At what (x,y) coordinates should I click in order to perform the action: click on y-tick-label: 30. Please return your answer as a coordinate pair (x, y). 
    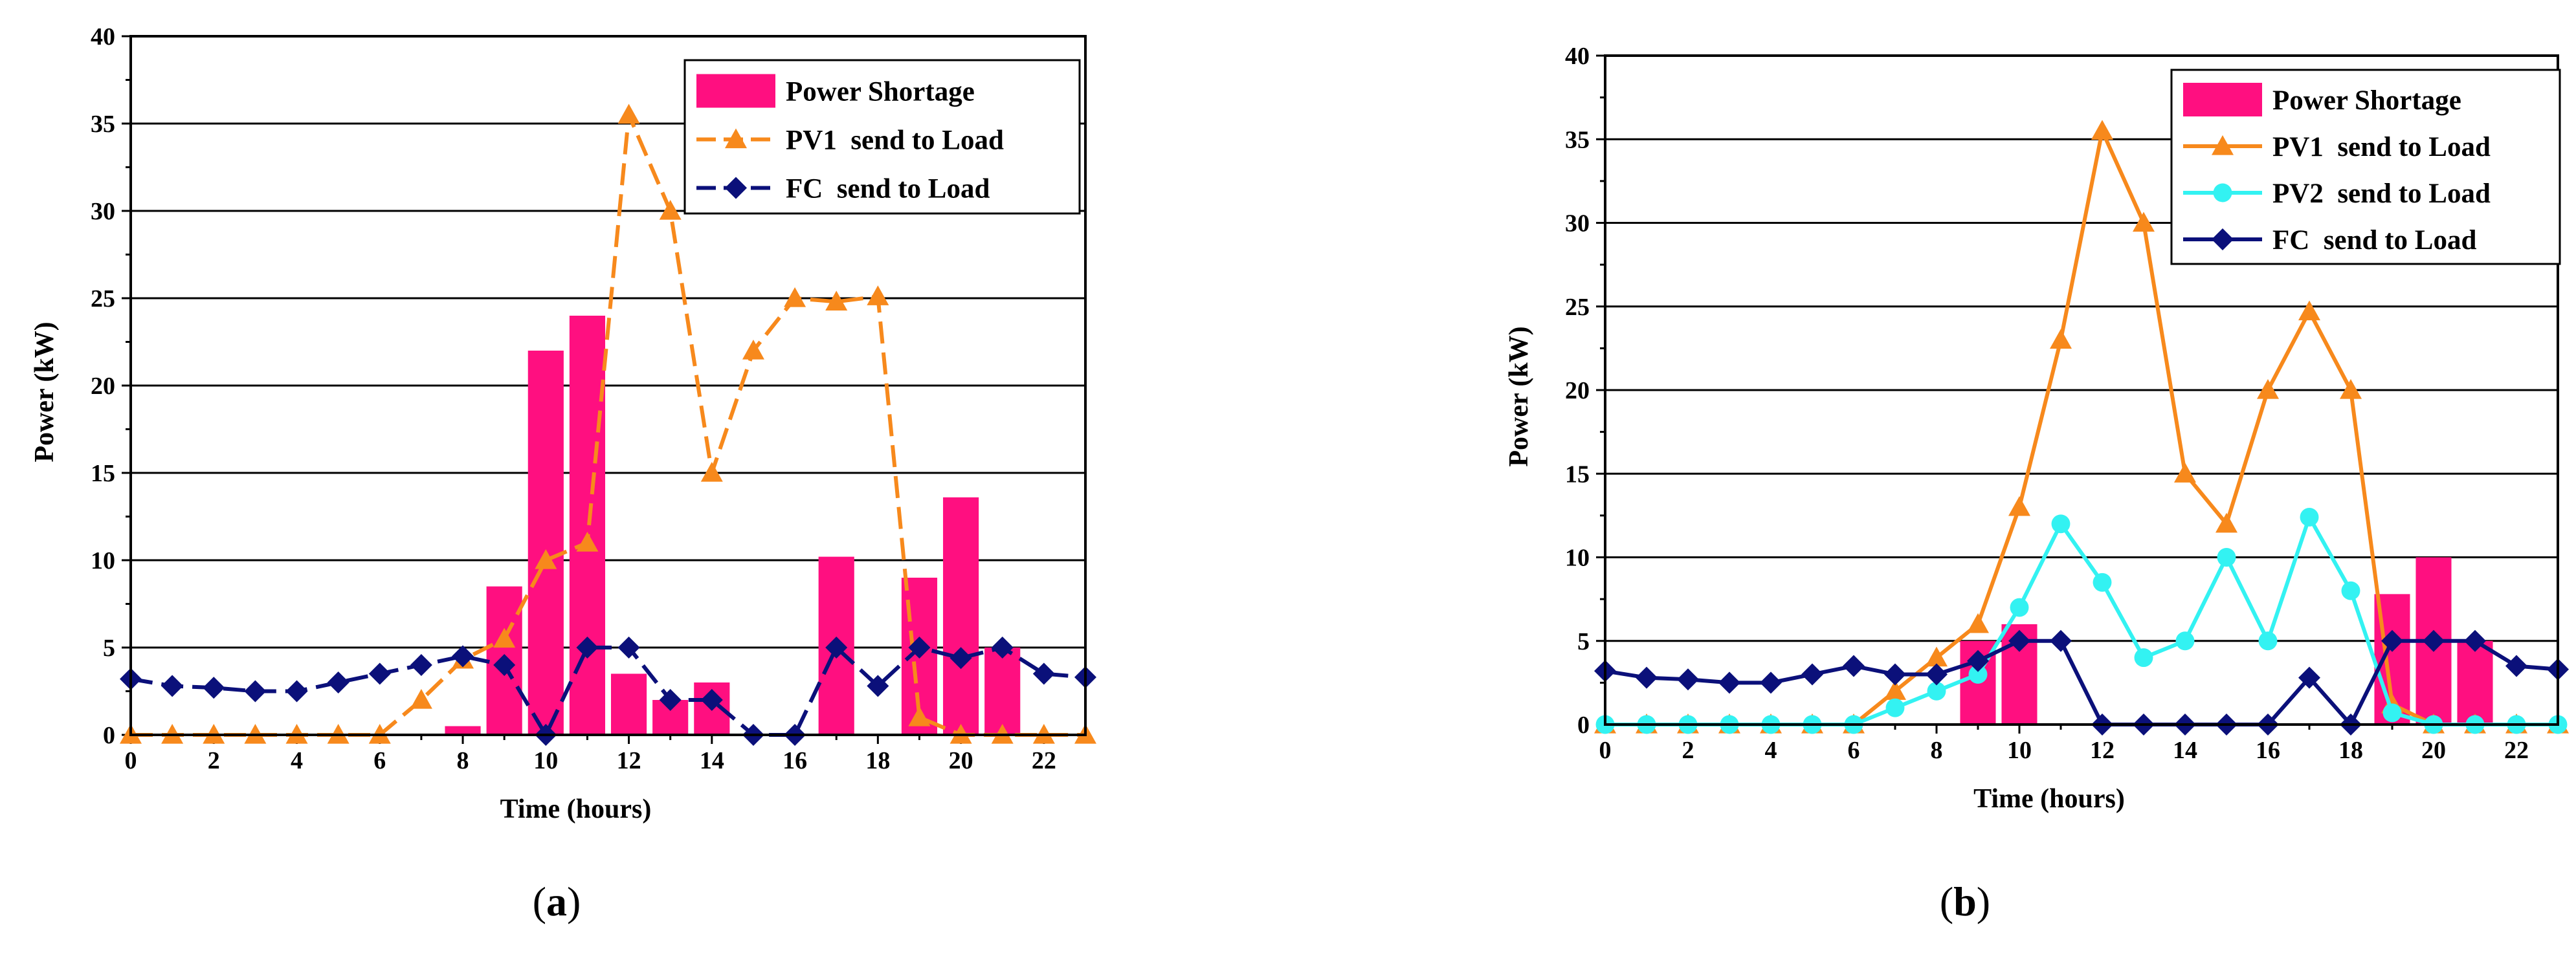
    Looking at the image, I should click on (1577, 223).